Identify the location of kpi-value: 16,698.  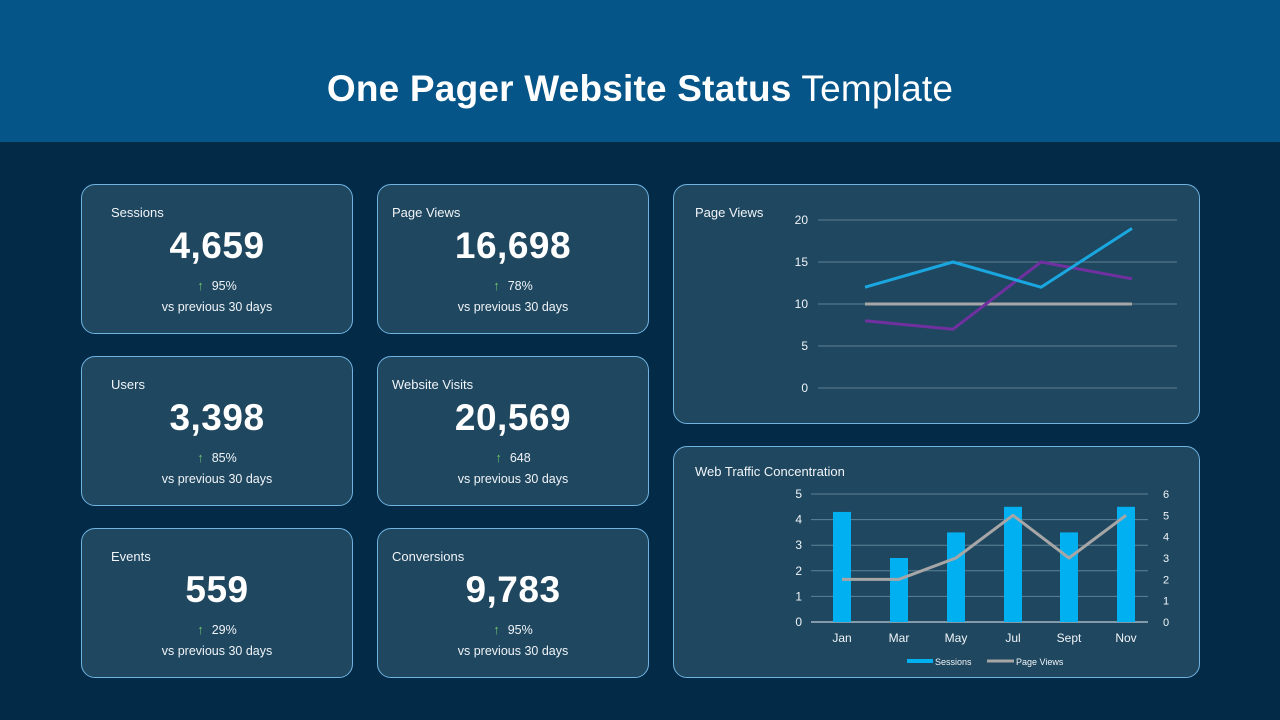
(513, 245).